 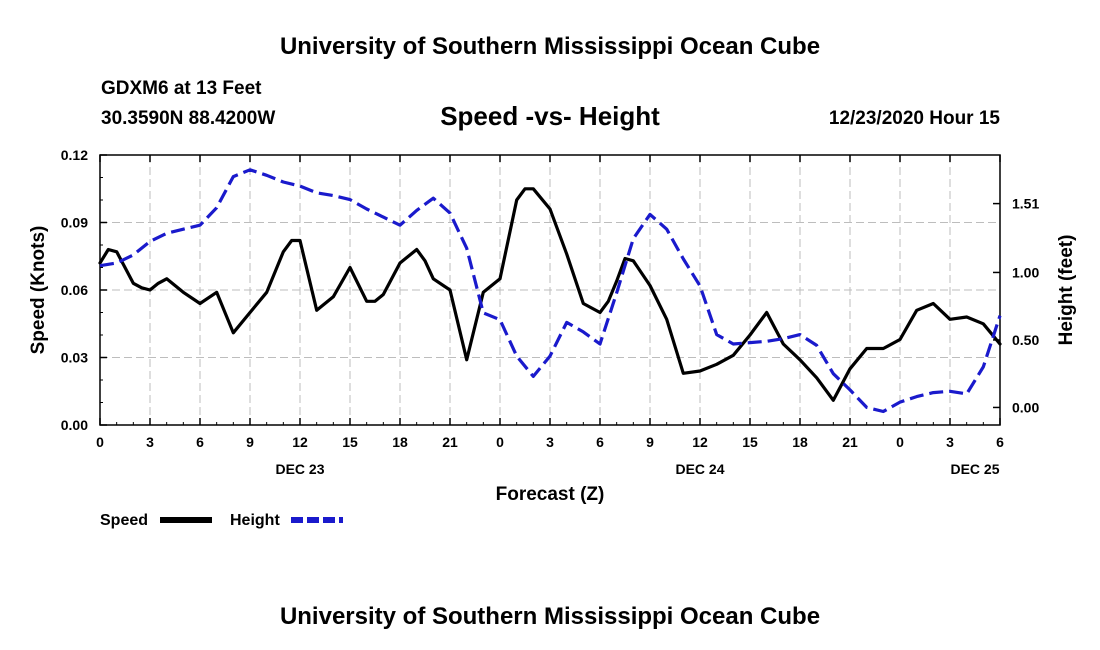 I want to click on date-label: DEC 23, so click(x=299, y=469).